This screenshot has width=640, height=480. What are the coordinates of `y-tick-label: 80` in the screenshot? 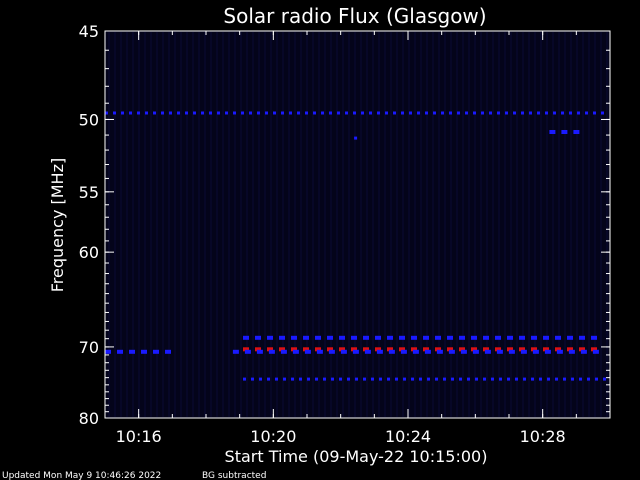 It's located at (89, 418).